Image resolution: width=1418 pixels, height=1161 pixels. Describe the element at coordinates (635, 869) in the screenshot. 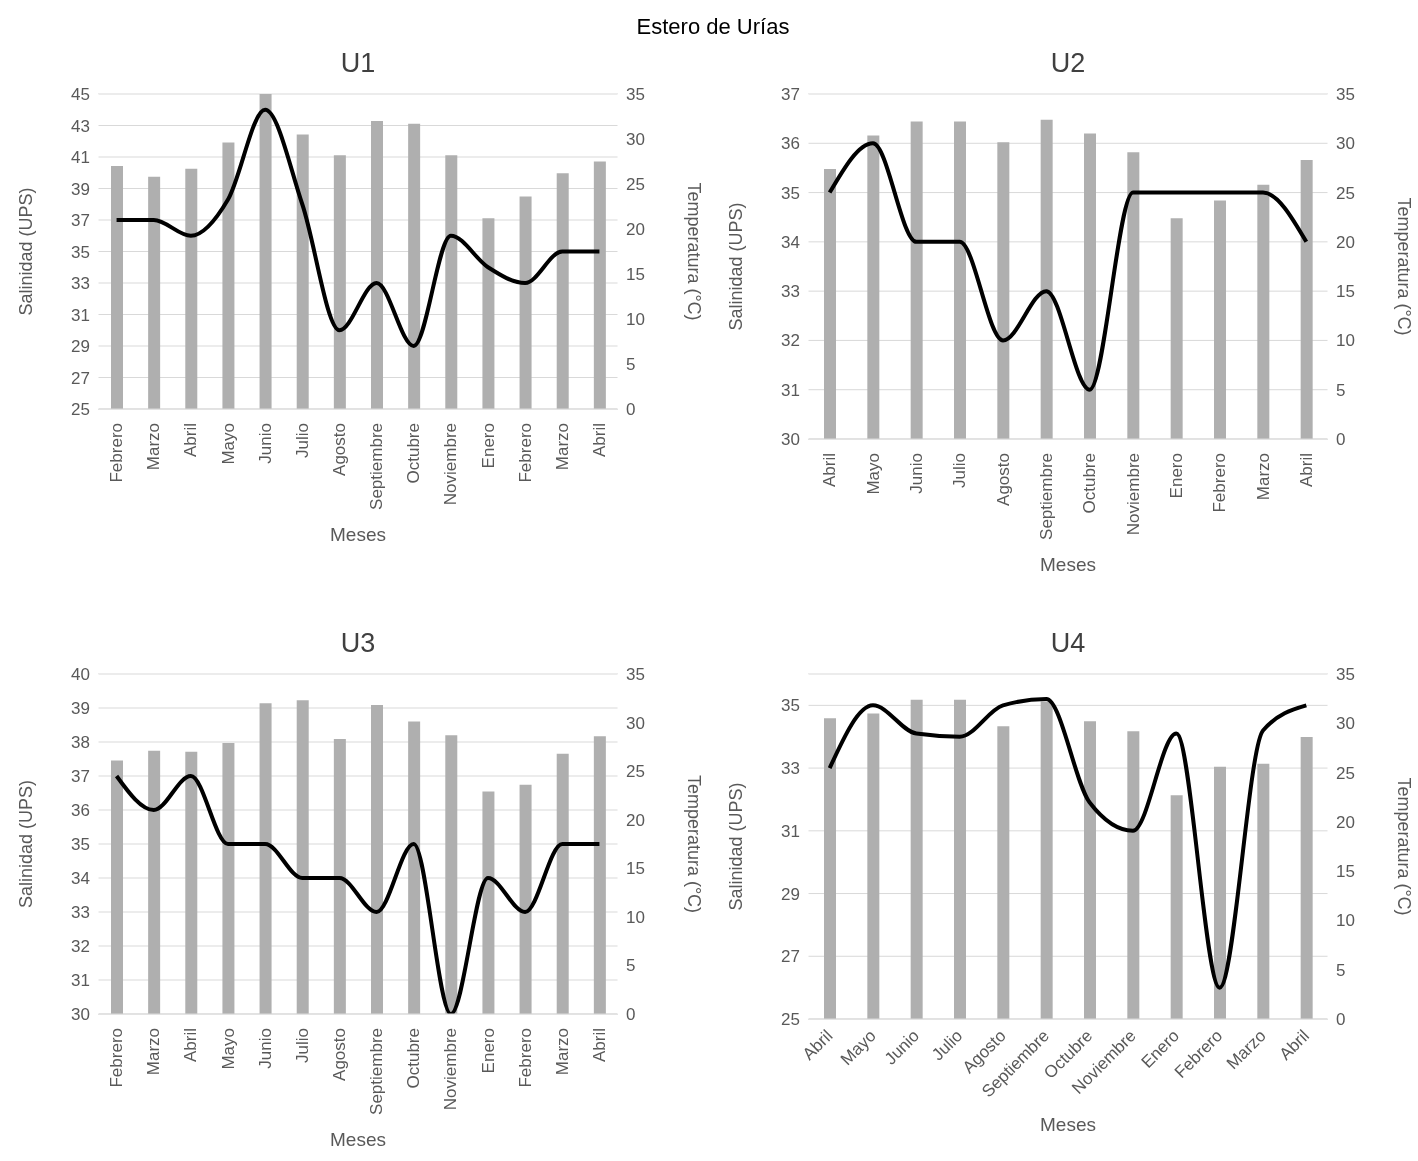

I see `y2-tick-label: 15` at that location.